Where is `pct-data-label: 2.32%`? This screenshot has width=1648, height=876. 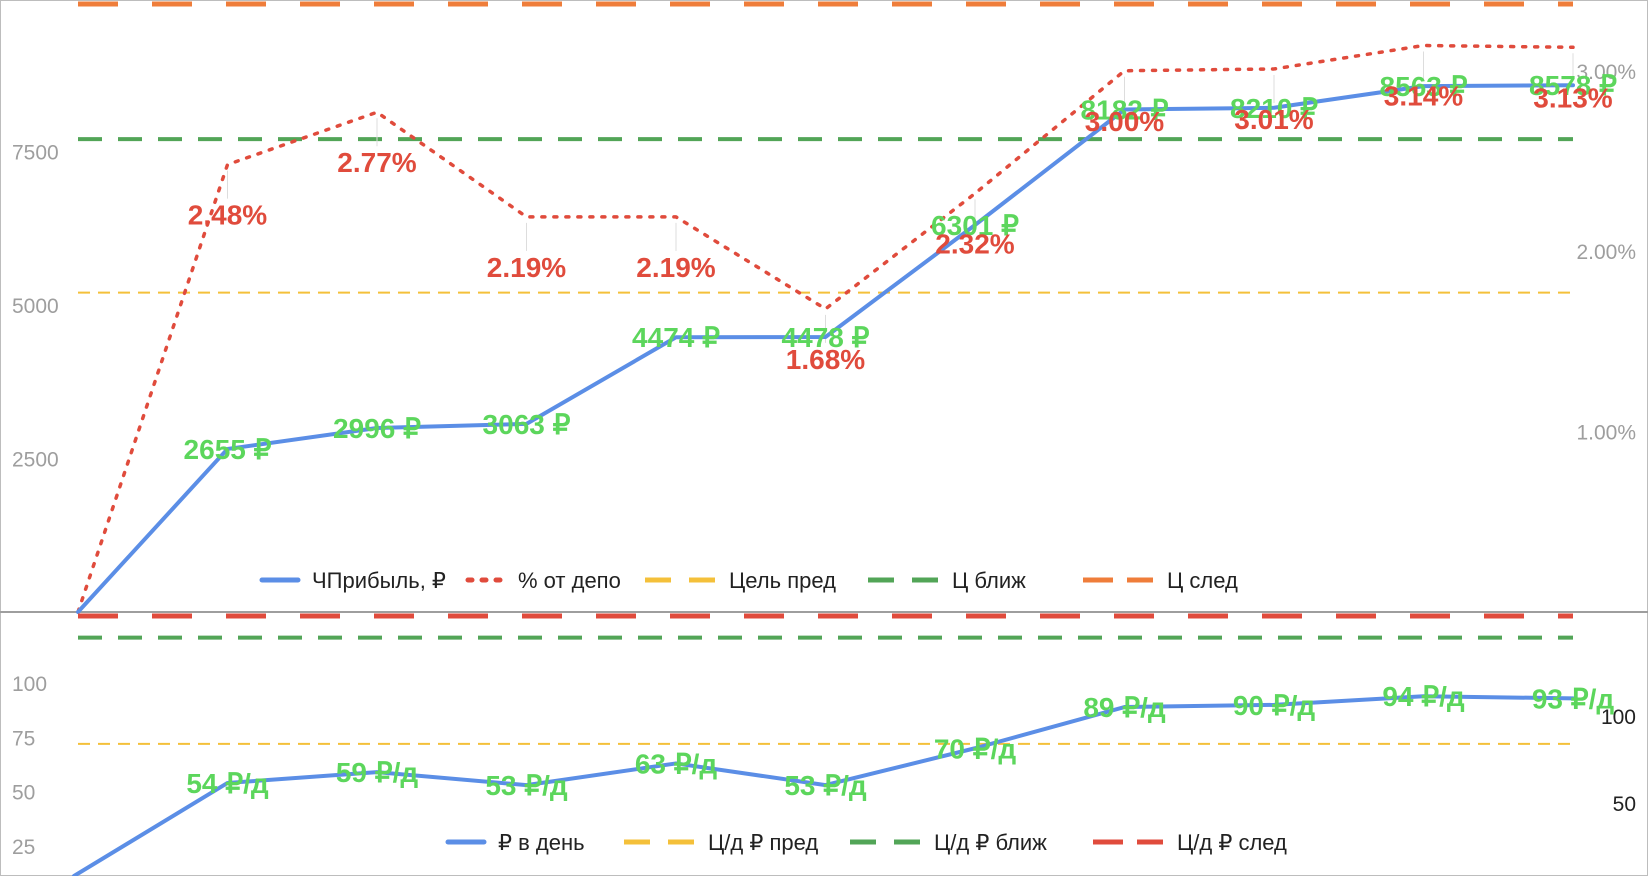
pct-data-label: 2.32% is located at coordinates (974, 243).